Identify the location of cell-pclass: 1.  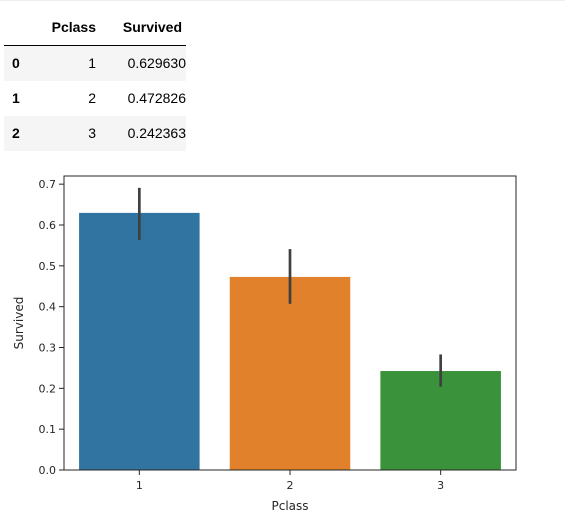
(92, 63).